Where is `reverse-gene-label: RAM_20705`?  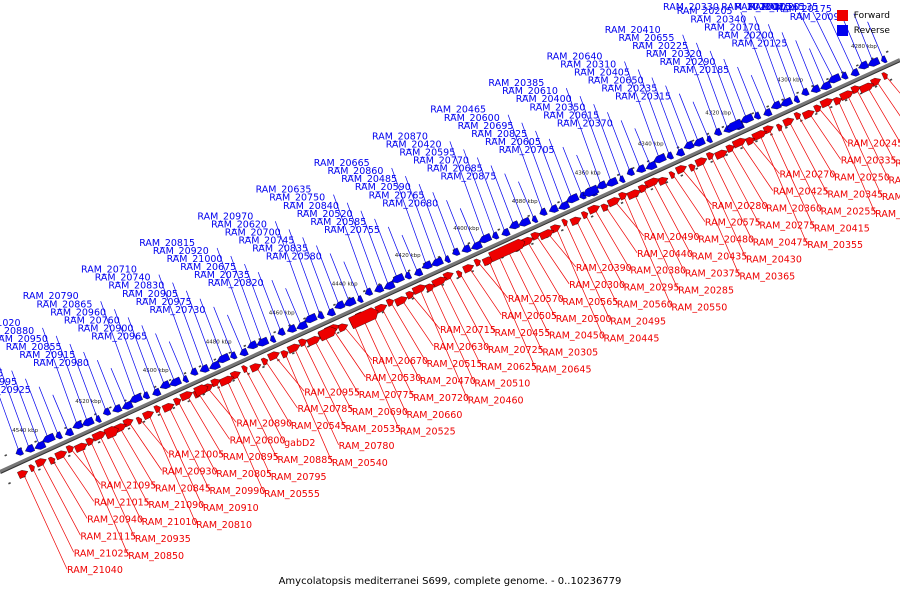 reverse-gene-label: RAM_20705 is located at coordinates (527, 150).